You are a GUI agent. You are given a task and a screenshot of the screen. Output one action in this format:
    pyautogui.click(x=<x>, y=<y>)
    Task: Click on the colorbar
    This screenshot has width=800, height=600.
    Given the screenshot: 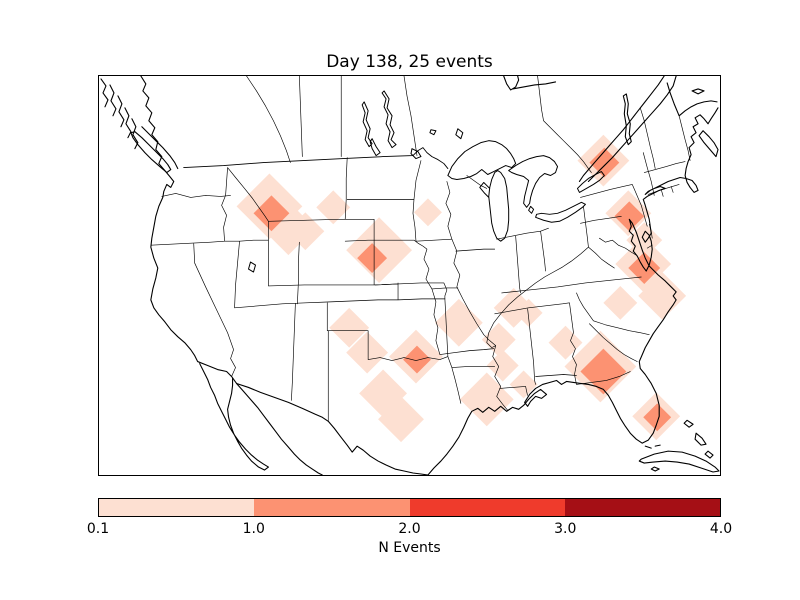 What is the action you would take?
    pyautogui.click(x=409, y=507)
    